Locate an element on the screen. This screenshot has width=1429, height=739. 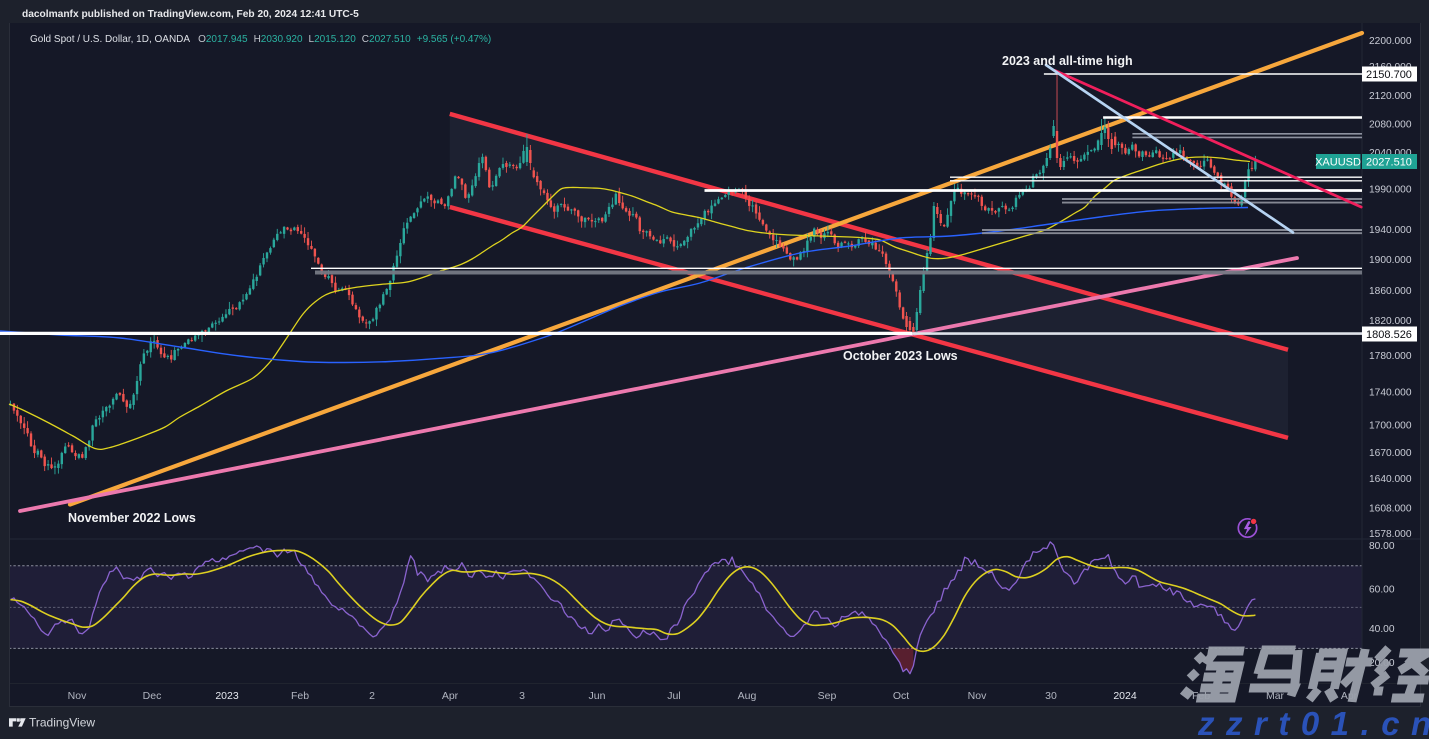
svg-text: Feb is located at coordinates (300, 696).